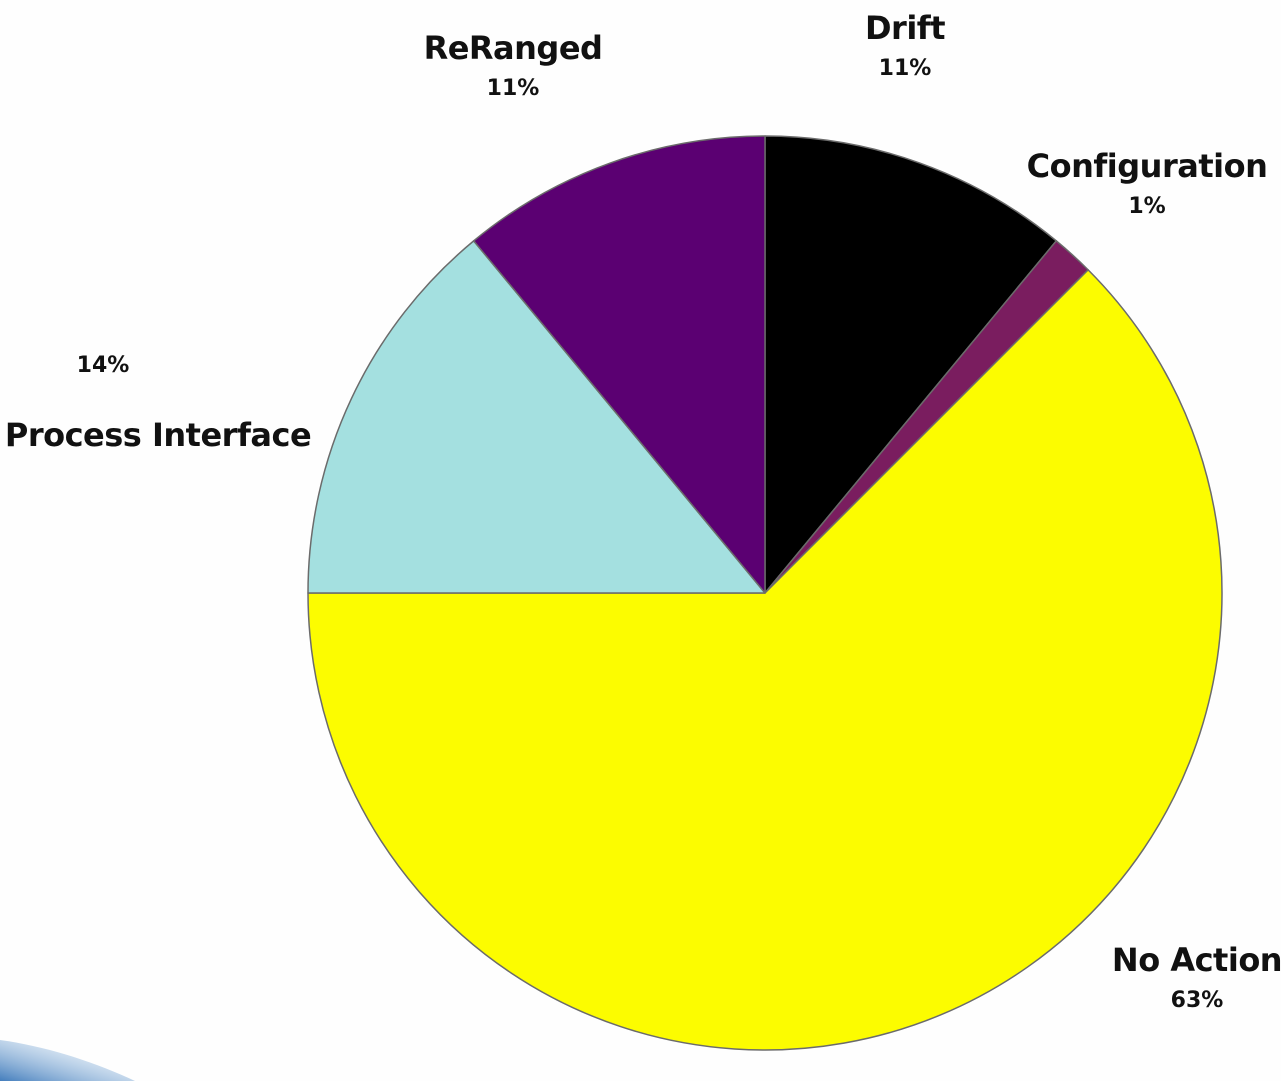 The image size is (1281, 1081). I want to click on label-reranged-pct: 11%, so click(513, 88).